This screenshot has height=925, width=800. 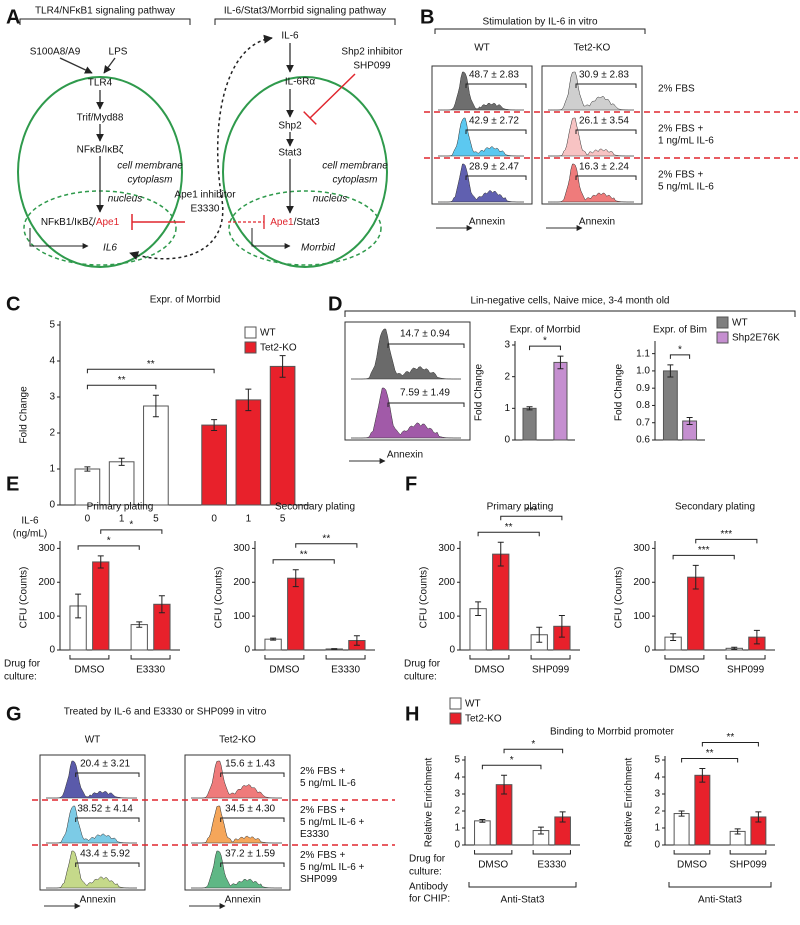 What do you see at coordinates (629, 803) in the screenshot?
I see `y-axis-label: Relative Enrichment` at bounding box center [629, 803].